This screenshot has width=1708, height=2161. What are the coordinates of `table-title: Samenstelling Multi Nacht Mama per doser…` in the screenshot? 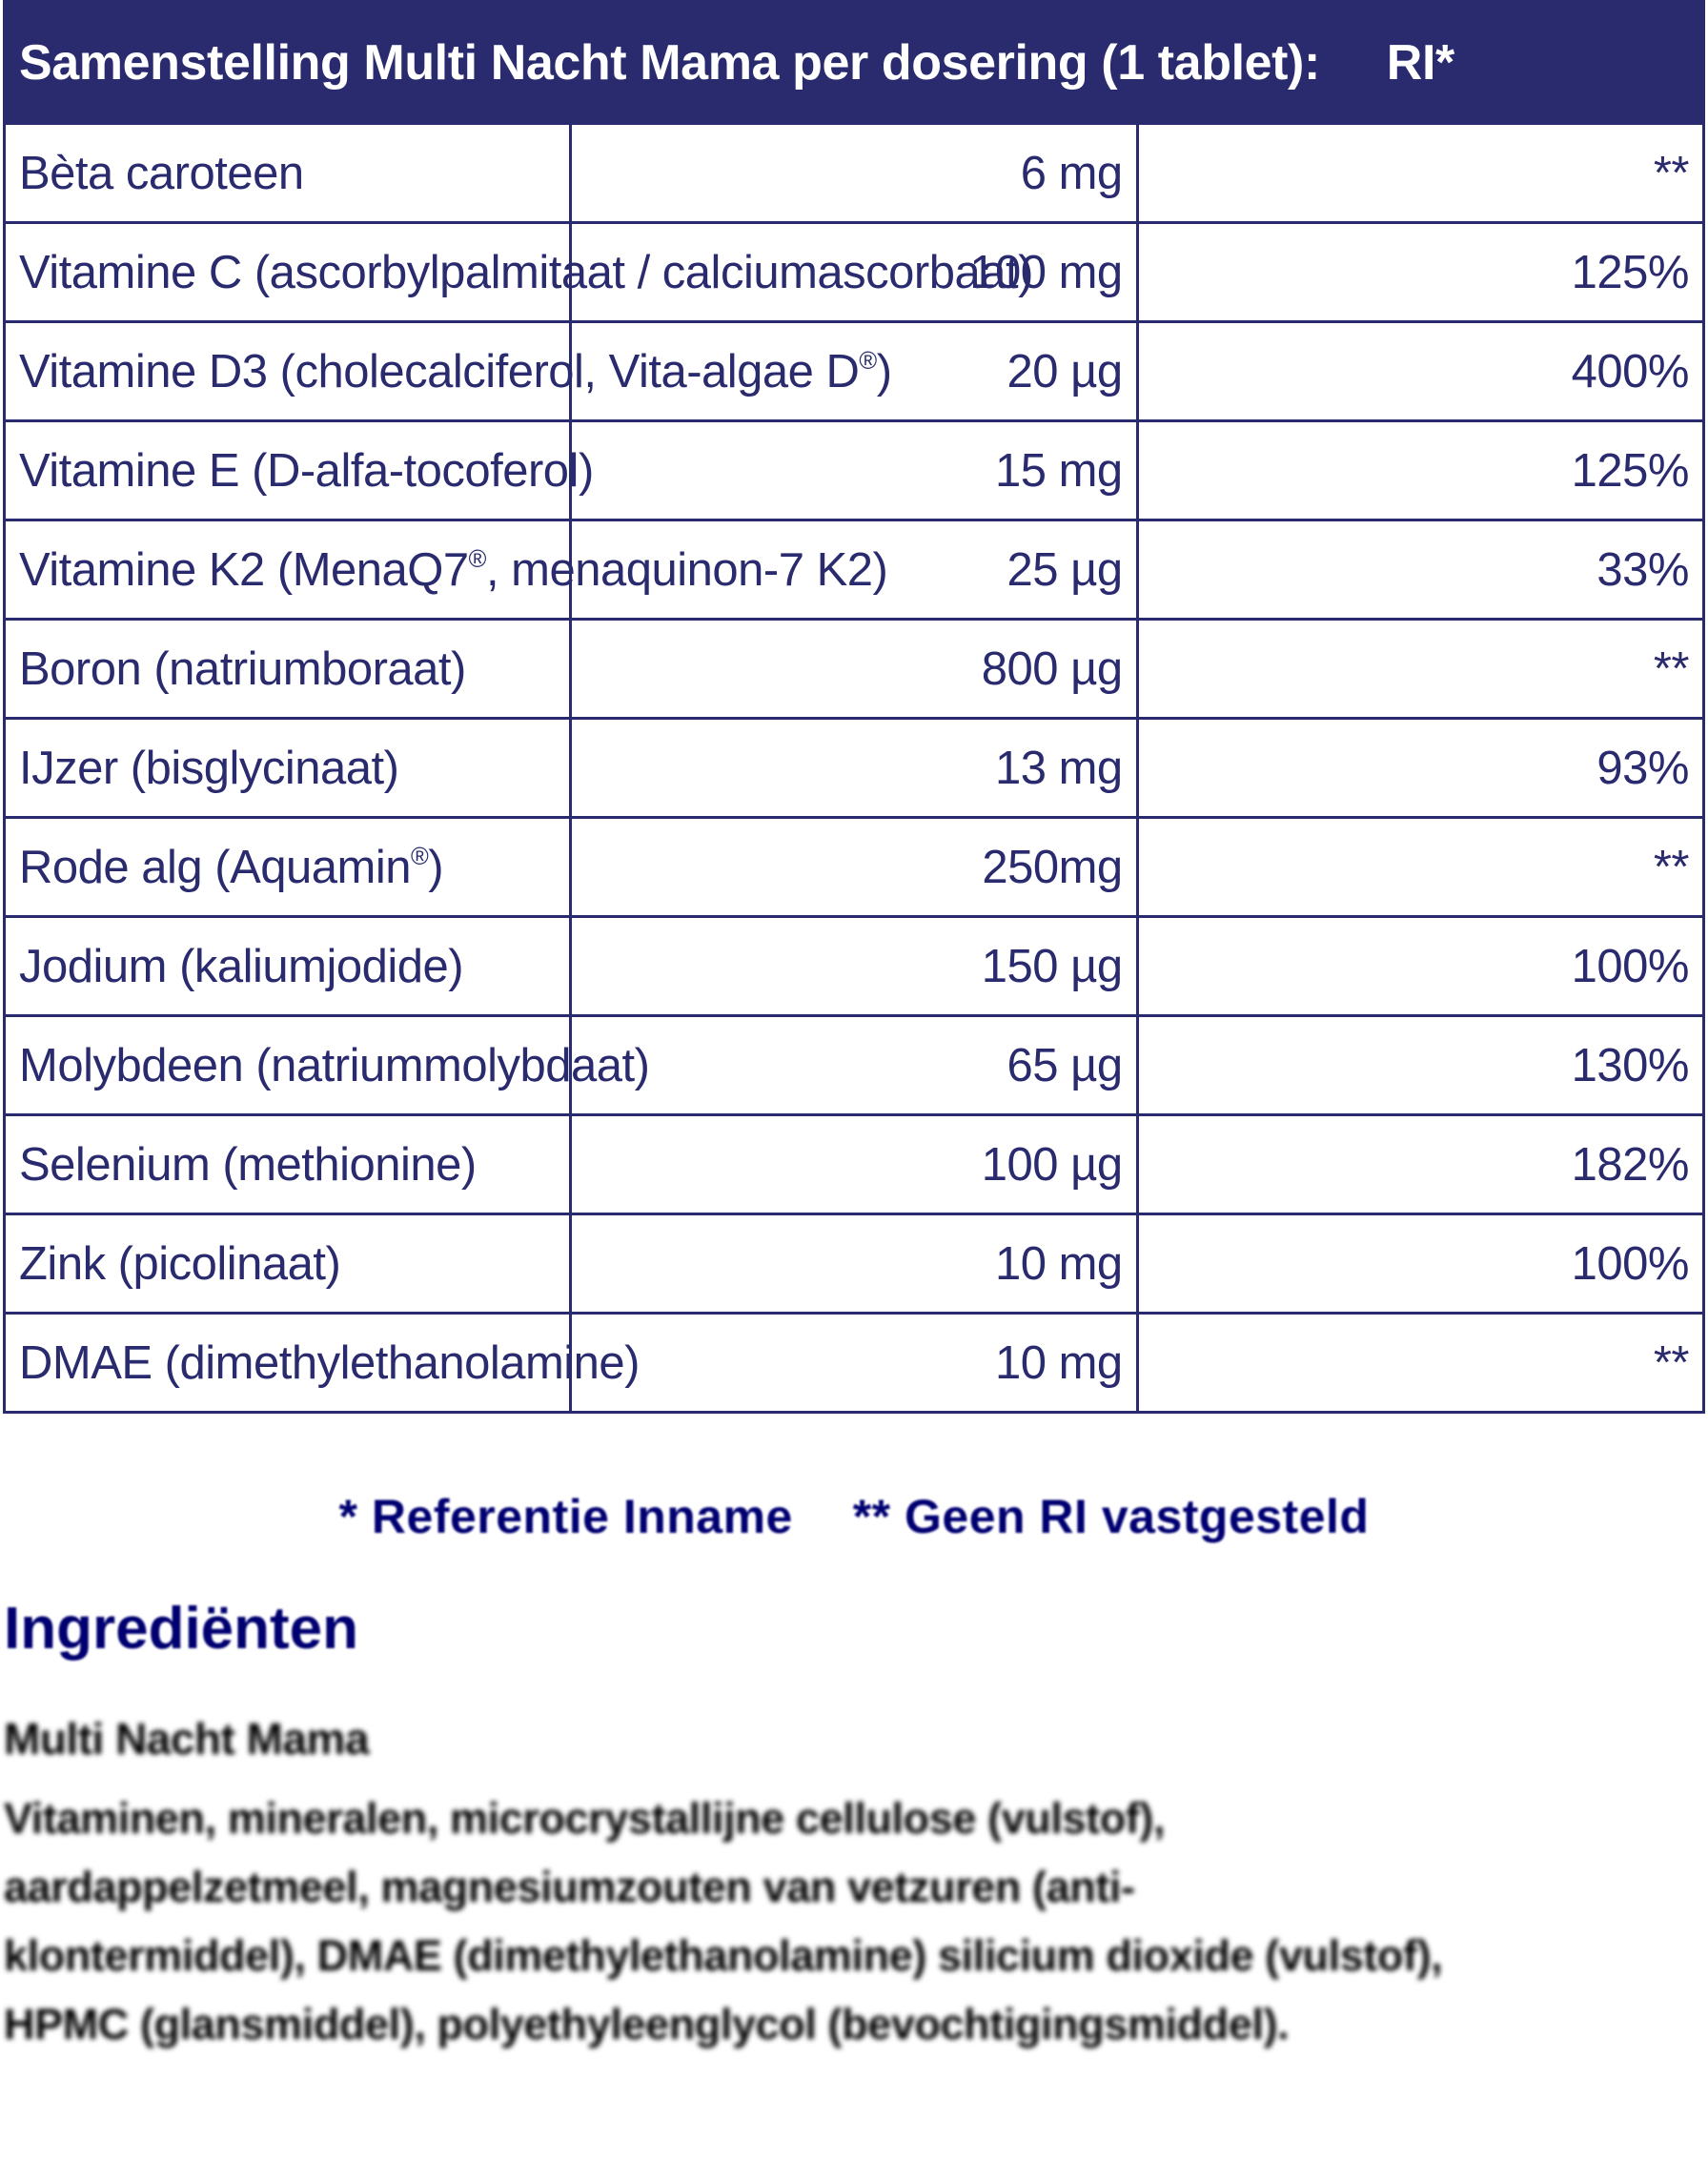 It's located at (662, 62).